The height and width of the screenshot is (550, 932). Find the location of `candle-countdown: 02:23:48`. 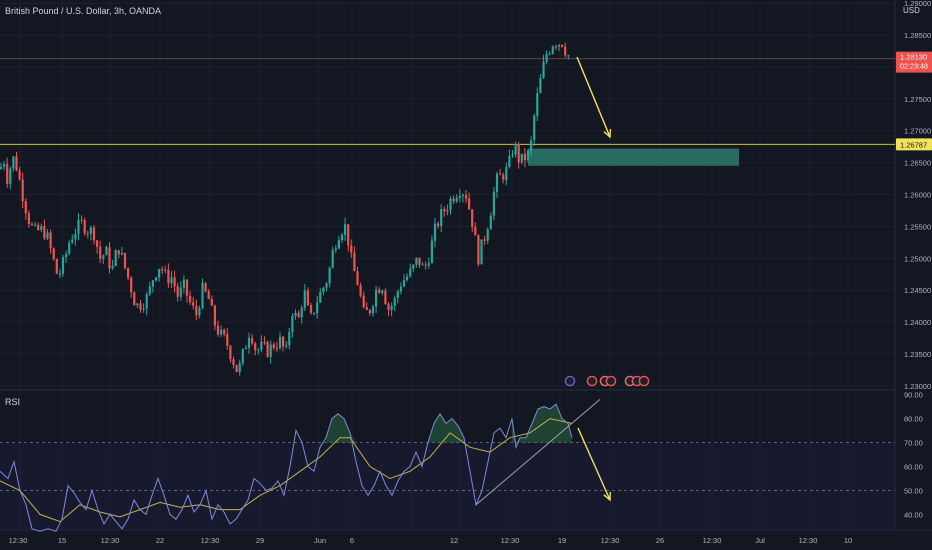

candle-countdown: 02:23:48 is located at coordinates (914, 66).